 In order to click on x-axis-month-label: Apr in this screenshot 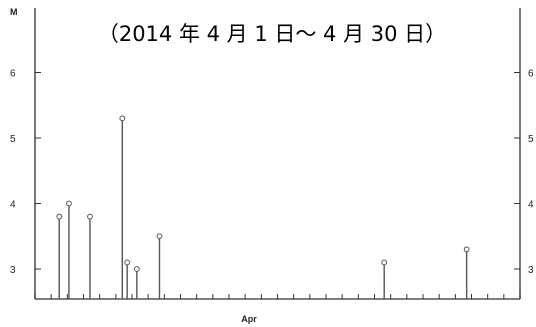, I will do `click(249, 319)`.